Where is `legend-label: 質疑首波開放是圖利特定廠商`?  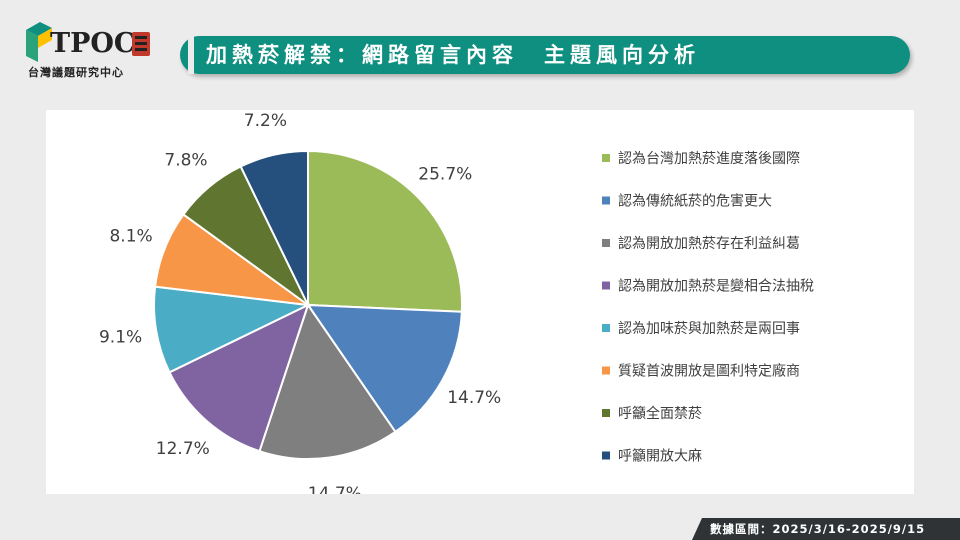 legend-label: 質疑首波開放是圖利特定廠商 is located at coordinates (709, 371).